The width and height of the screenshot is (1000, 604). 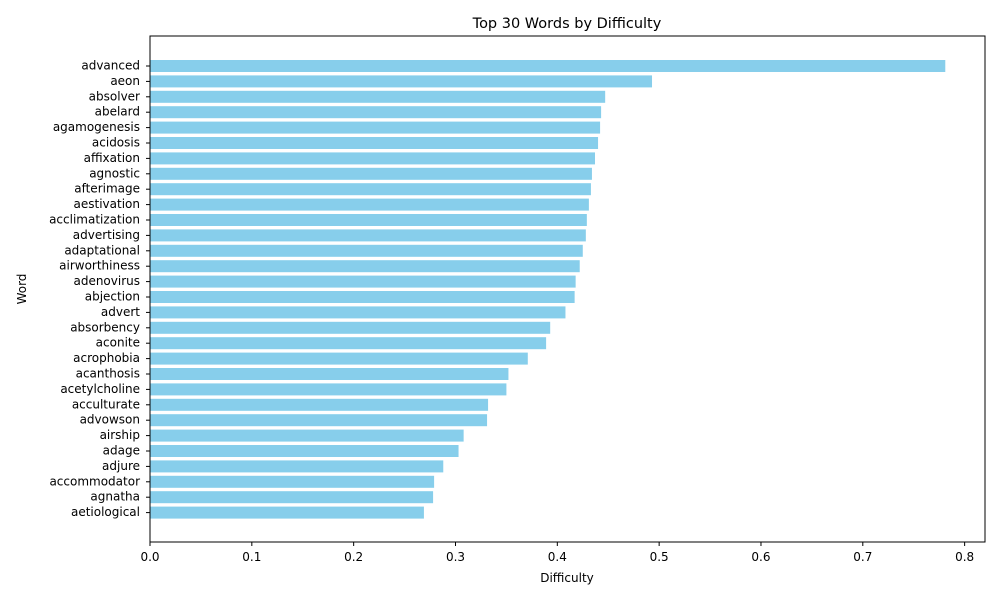 What do you see at coordinates (100, 389) in the screenshot?
I see `y-tick-label: acetylcholine` at bounding box center [100, 389].